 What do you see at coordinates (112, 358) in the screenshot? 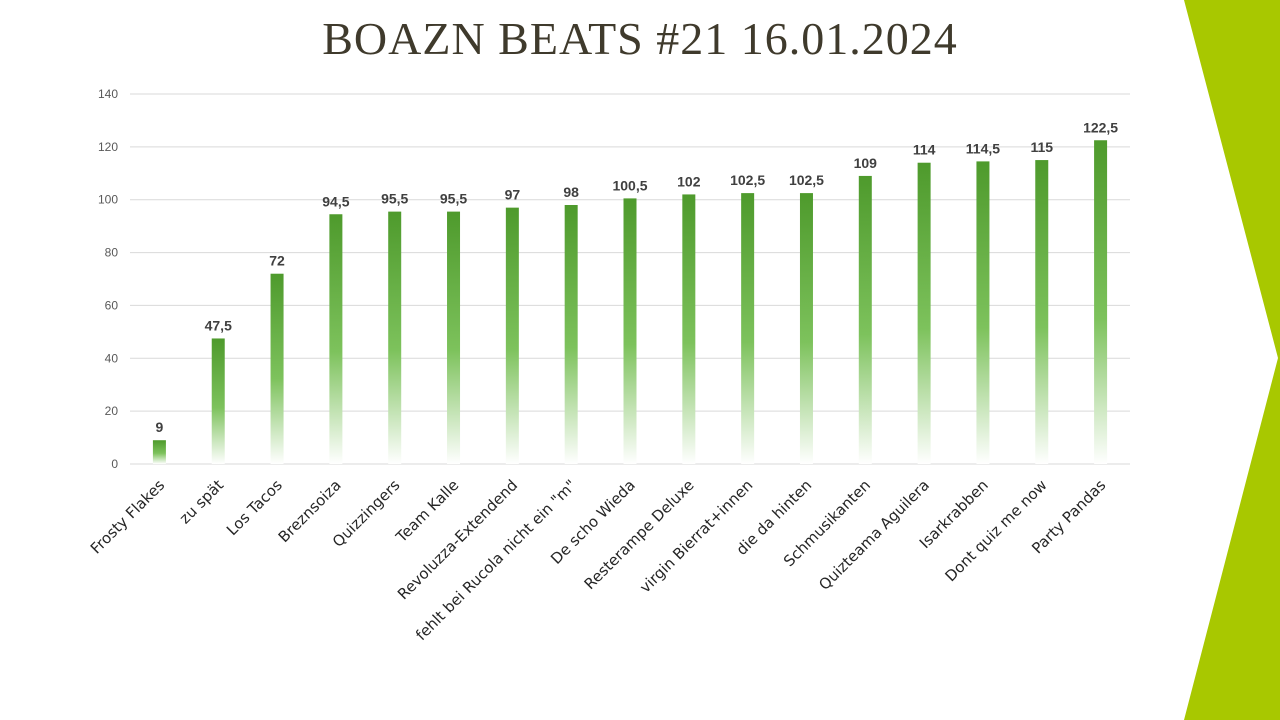
I see `y-tick-label: 40` at bounding box center [112, 358].